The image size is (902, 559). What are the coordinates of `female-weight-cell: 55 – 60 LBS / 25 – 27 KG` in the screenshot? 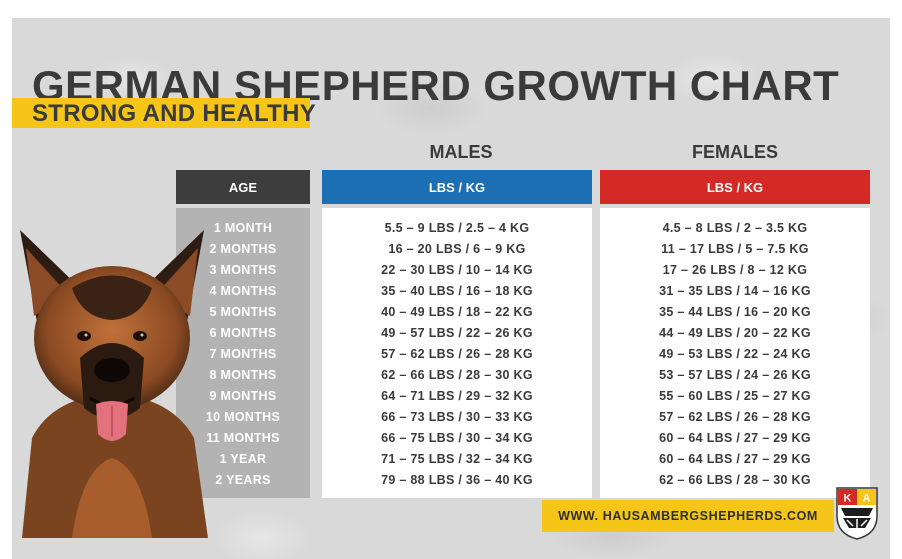 It's located at (735, 396).